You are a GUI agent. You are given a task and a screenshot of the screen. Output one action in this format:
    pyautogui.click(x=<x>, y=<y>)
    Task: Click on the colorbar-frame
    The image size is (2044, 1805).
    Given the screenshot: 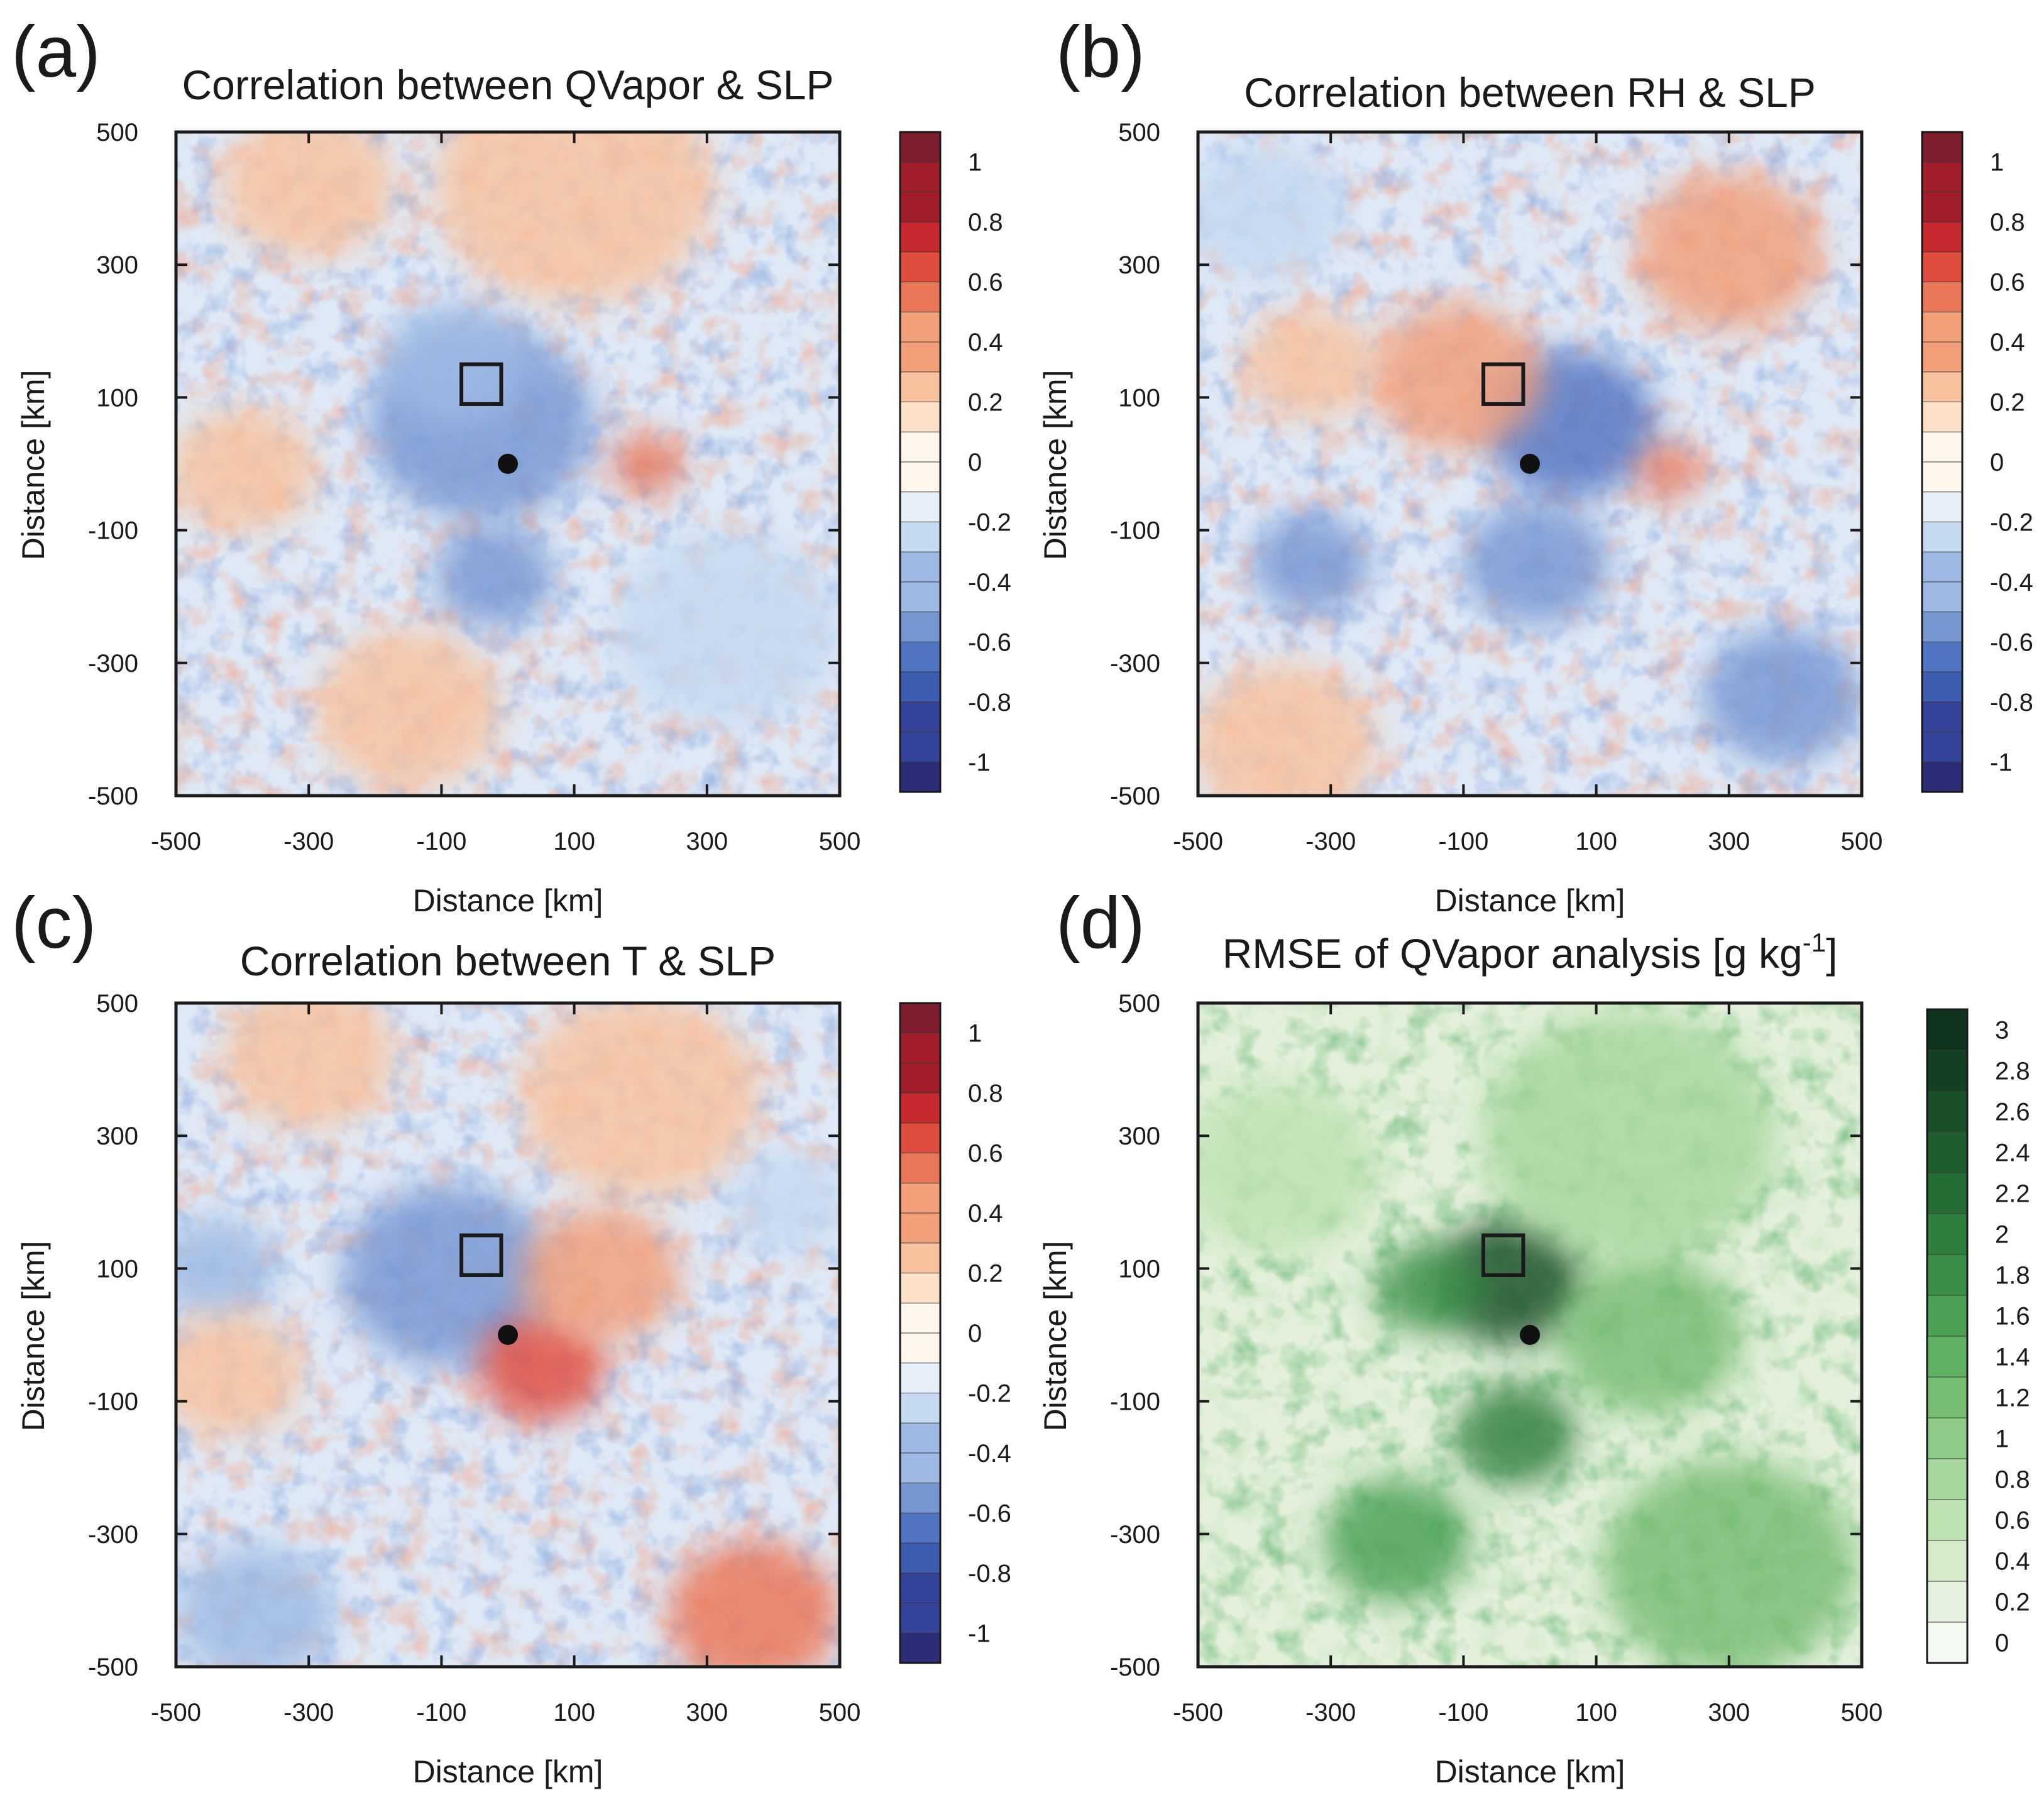 What is the action you would take?
    pyautogui.click(x=1947, y=1336)
    